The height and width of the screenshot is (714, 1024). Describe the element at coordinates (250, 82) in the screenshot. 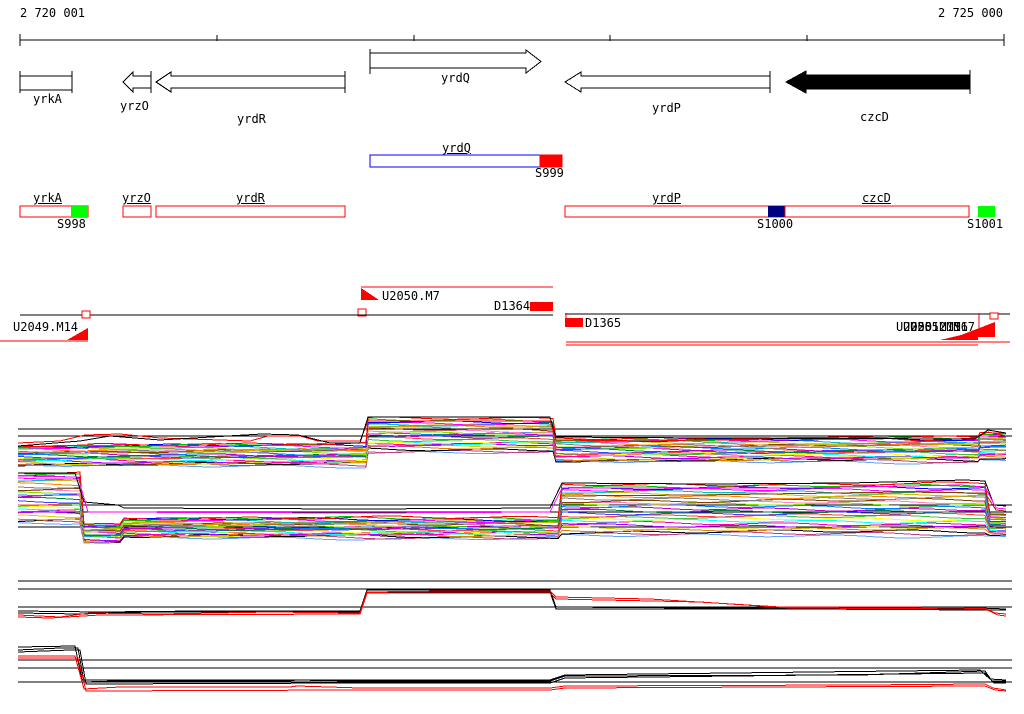

I see `gene-arrow-yrdR` at that location.